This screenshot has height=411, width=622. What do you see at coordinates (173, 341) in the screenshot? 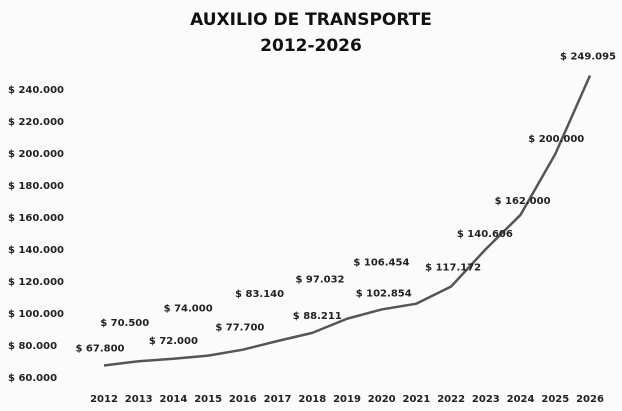
I see `data-label: $ 72.000` at bounding box center [173, 341].